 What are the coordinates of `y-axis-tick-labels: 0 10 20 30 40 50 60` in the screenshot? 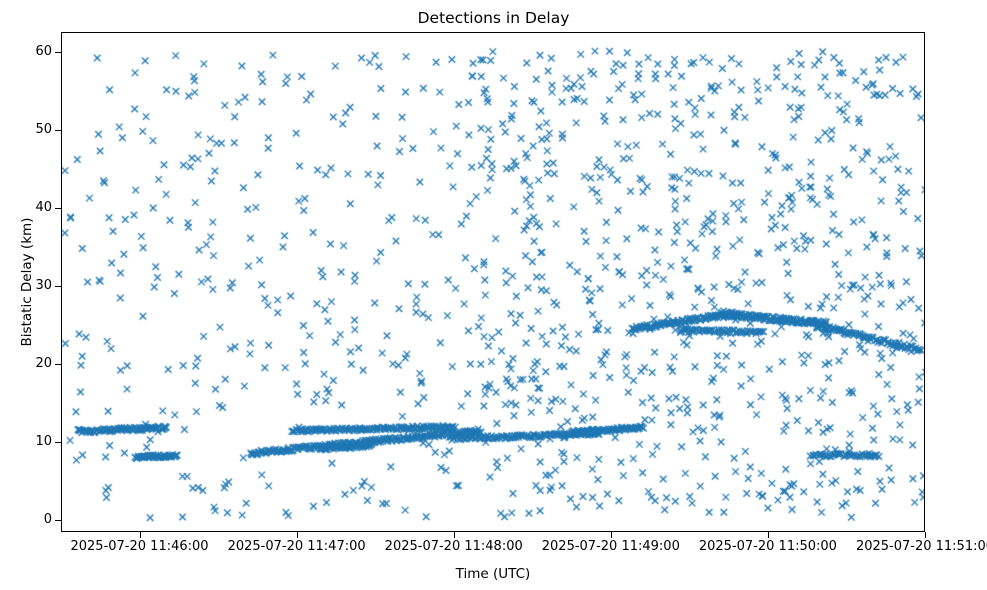 It's located at (26, 295).